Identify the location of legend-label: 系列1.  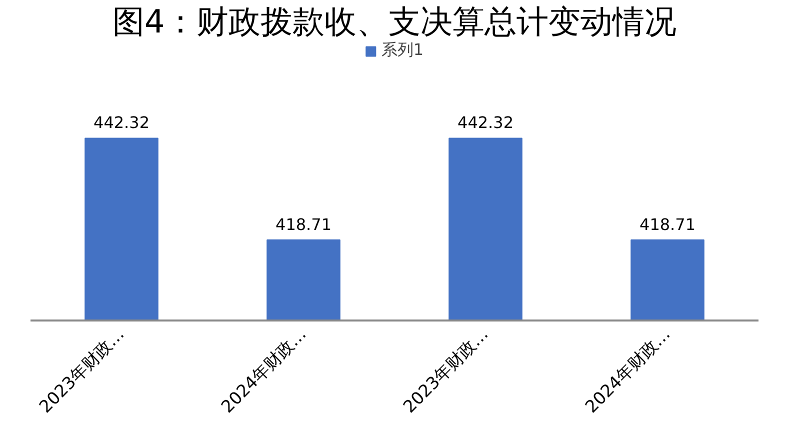
(402, 50).